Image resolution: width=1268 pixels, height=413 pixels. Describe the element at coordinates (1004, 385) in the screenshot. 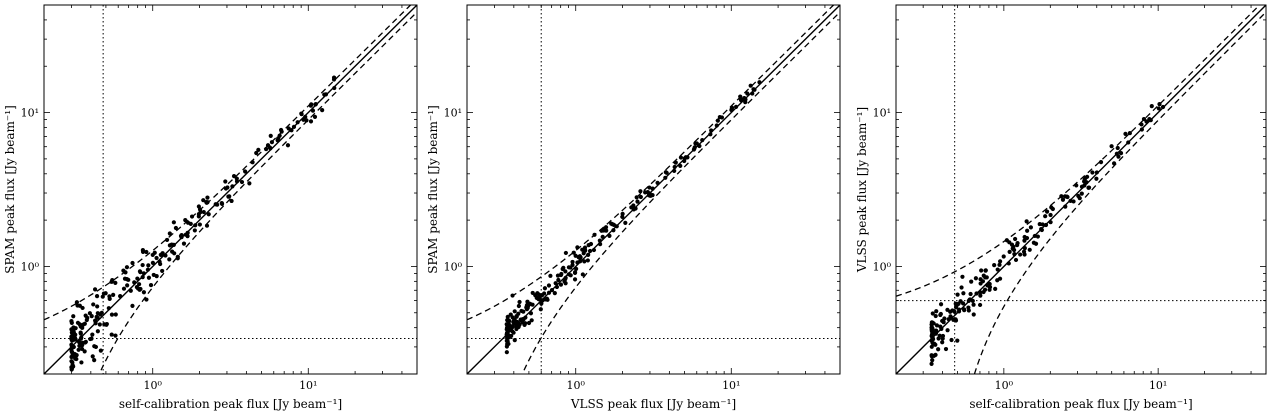

I see `x-tick-label: 10⁰` at that location.